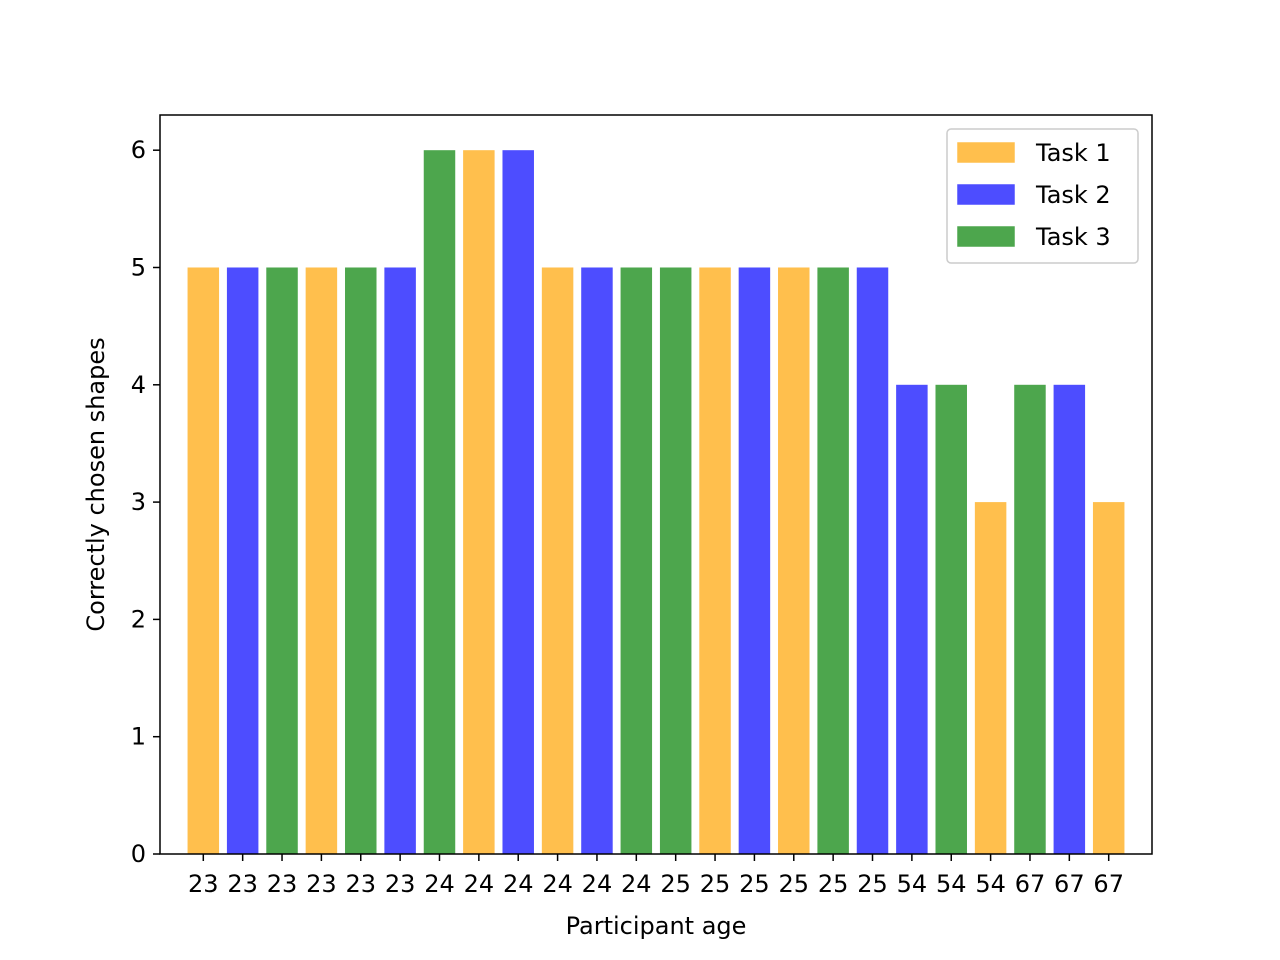 This screenshot has width=1280, height=960. What do you see at coordinates (656, 926) in the screenshot?
I see `x-axis-label: Participant age` at bounding box center [656, 926].